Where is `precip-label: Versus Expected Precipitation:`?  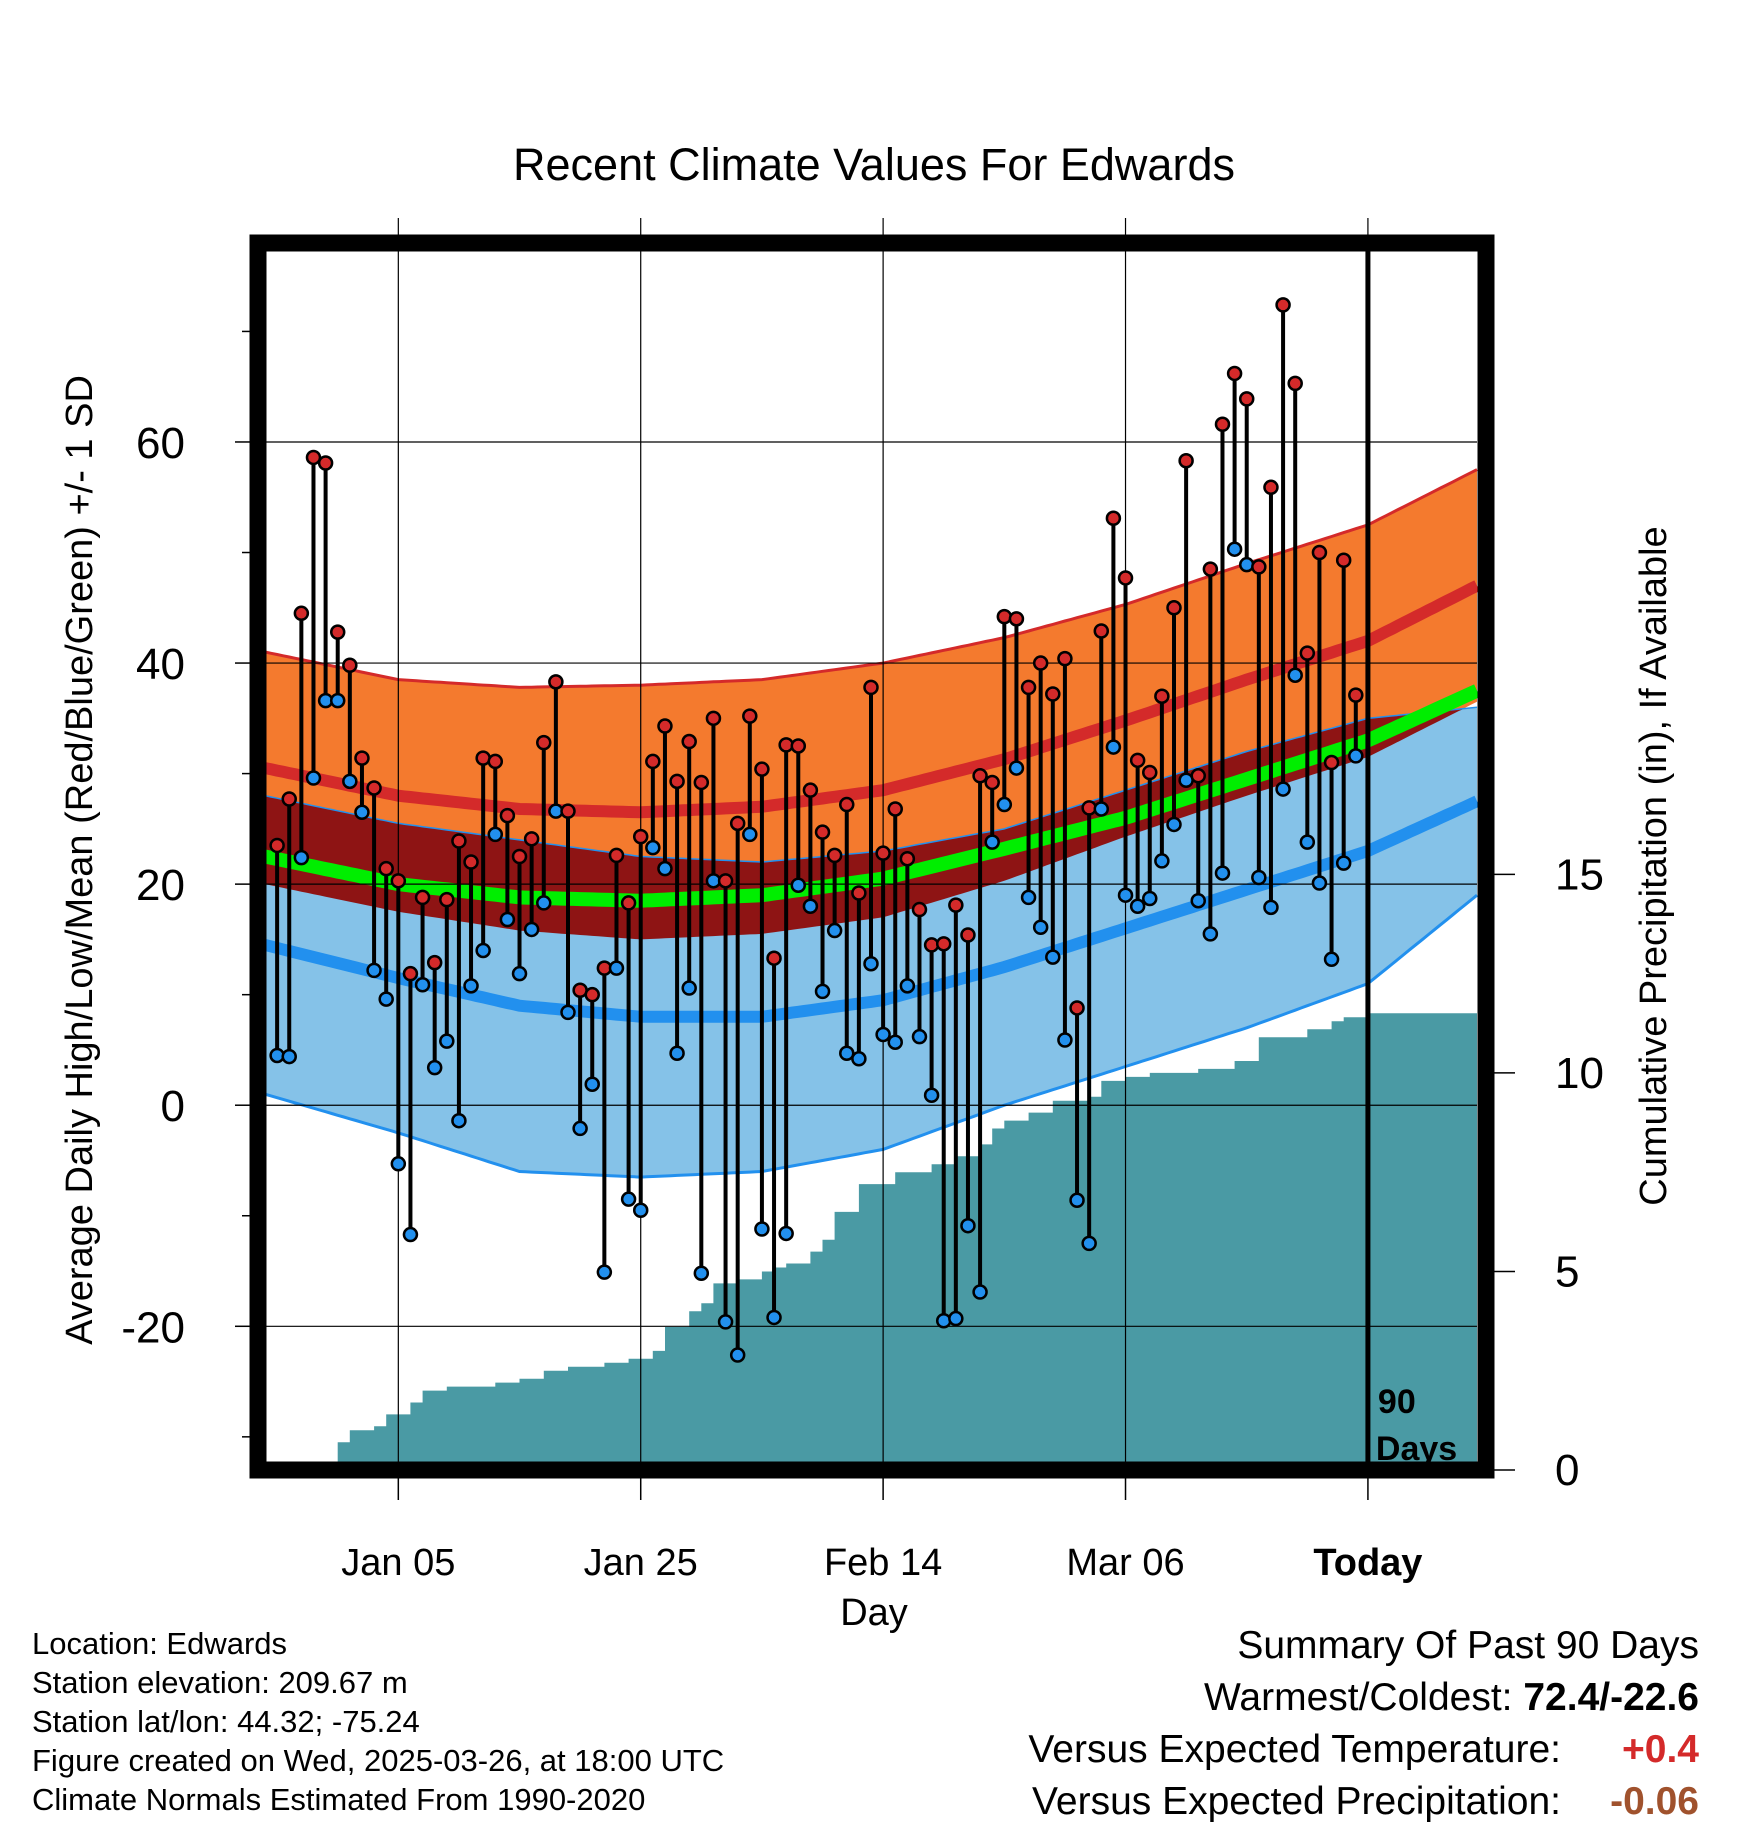
precip-label: Versus Expected Precipitation: is located at coordinates (1296, 1801).